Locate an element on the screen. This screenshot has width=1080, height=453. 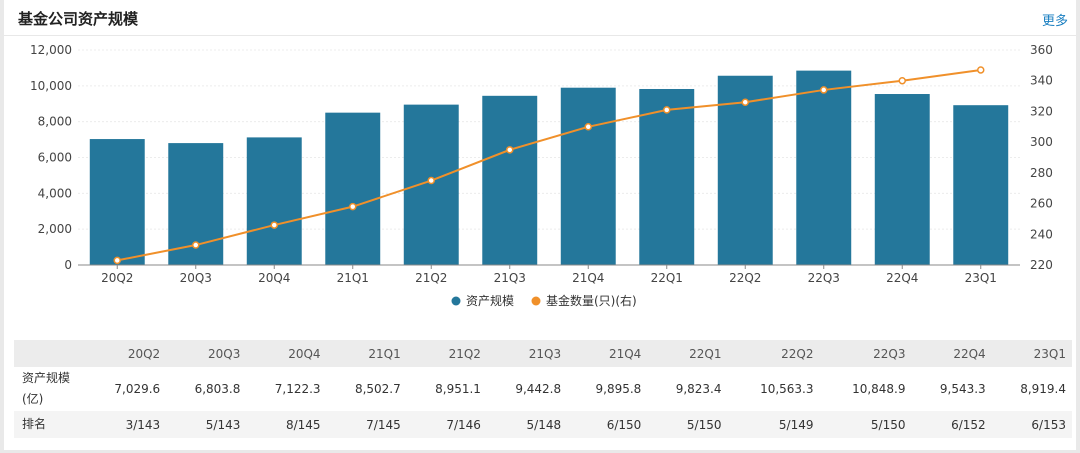
column-header: 21Q2 is located at coordinates (464, 353).